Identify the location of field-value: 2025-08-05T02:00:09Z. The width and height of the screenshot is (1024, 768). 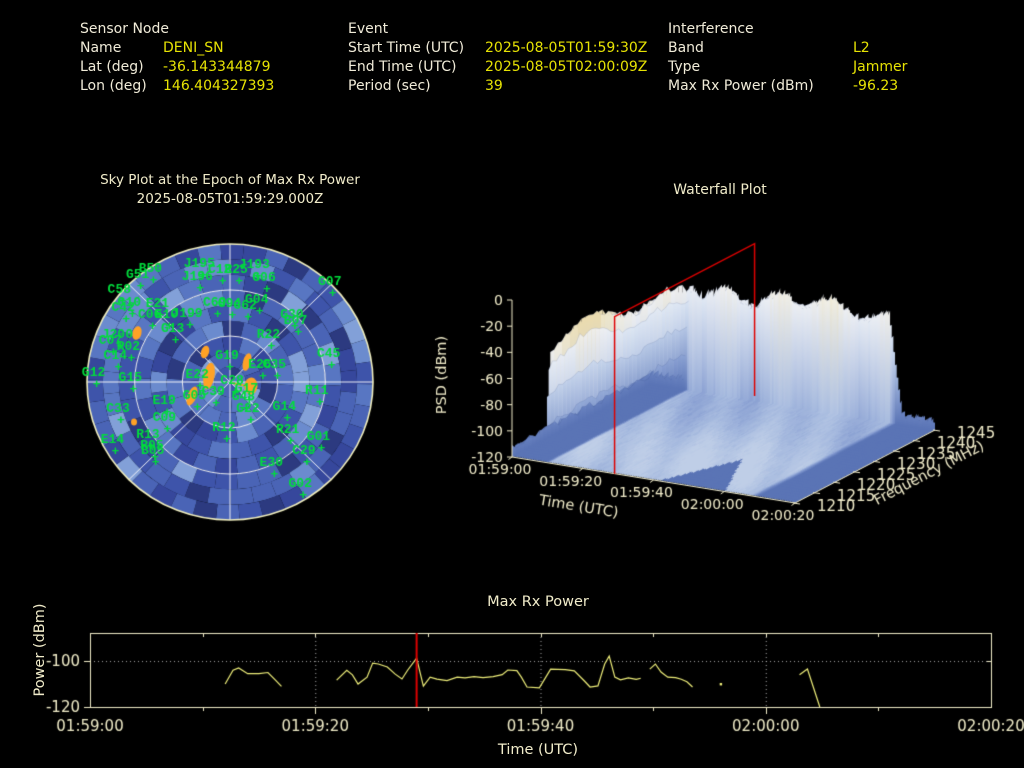
(566, 67).